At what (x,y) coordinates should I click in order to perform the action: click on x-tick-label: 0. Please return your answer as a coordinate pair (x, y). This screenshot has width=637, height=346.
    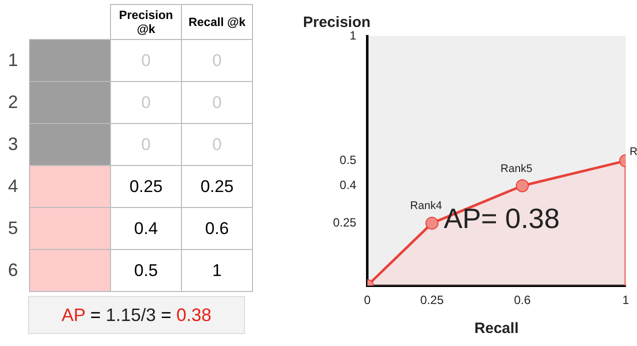
    Looking at the image, I should click on (368, 300).